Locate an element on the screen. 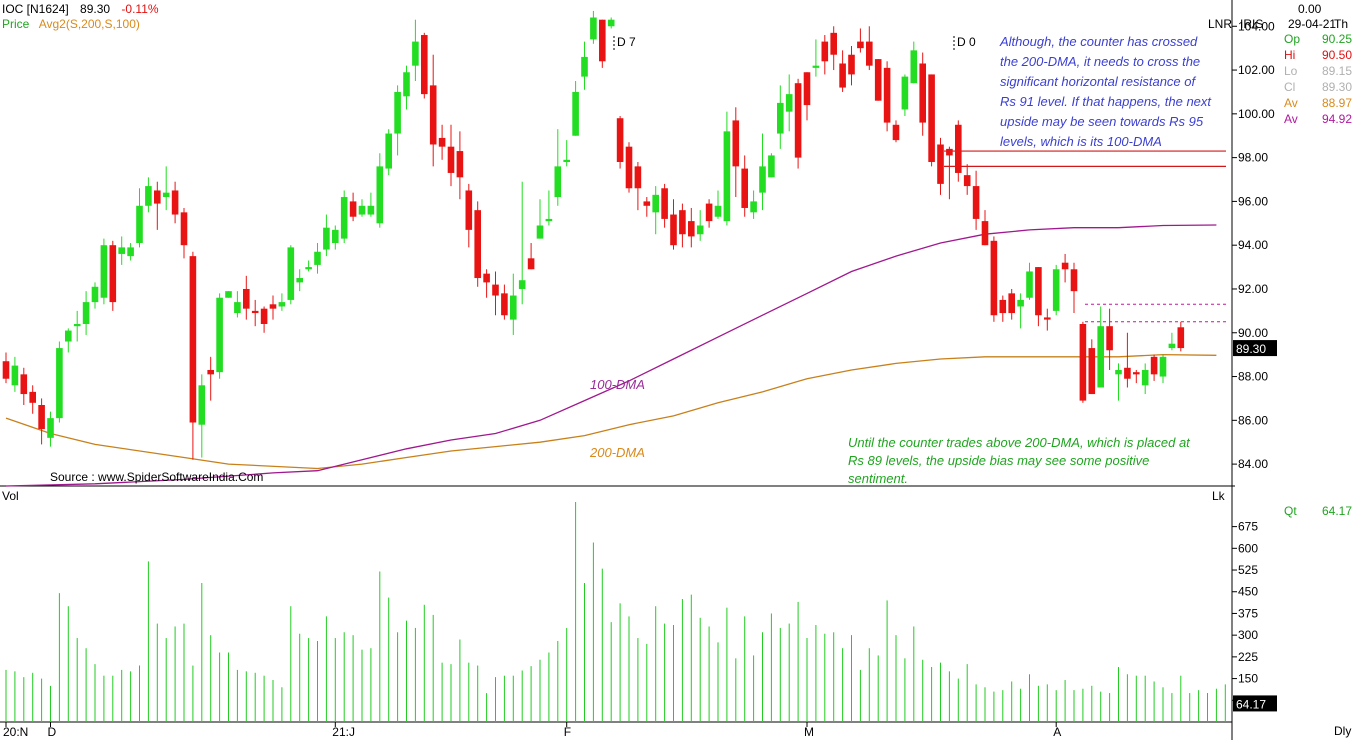  period-label: Dly is located at coordinates (1343, 731).